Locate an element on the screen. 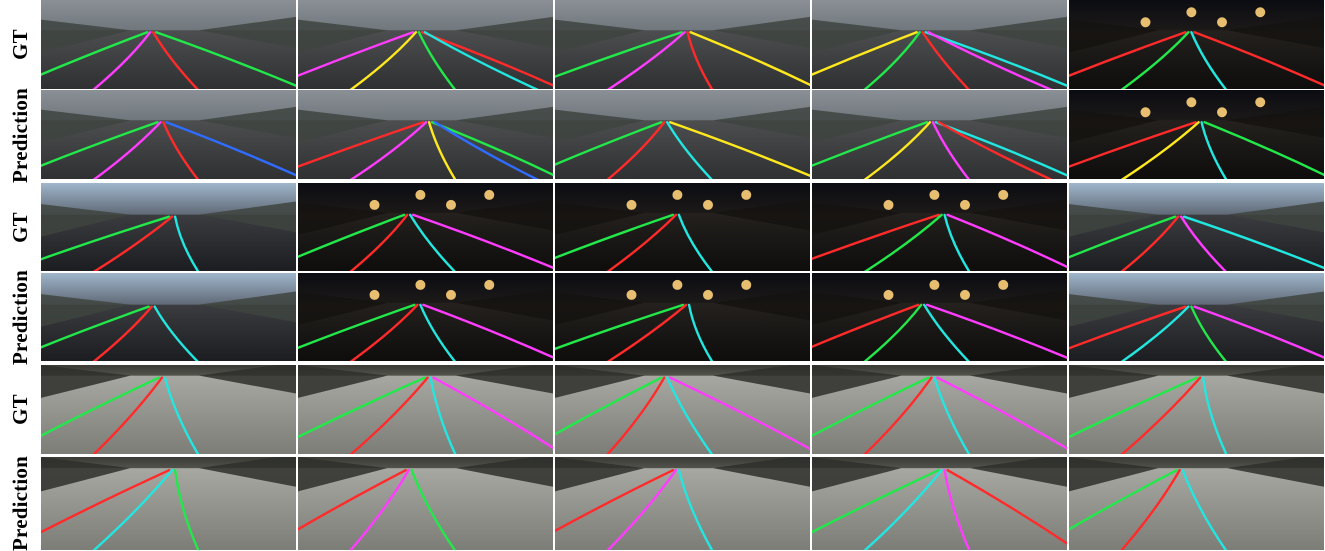 The width and height of the screenshot is (1325, 551). row-label-text: Prediction is located at coordinates (19, 135).